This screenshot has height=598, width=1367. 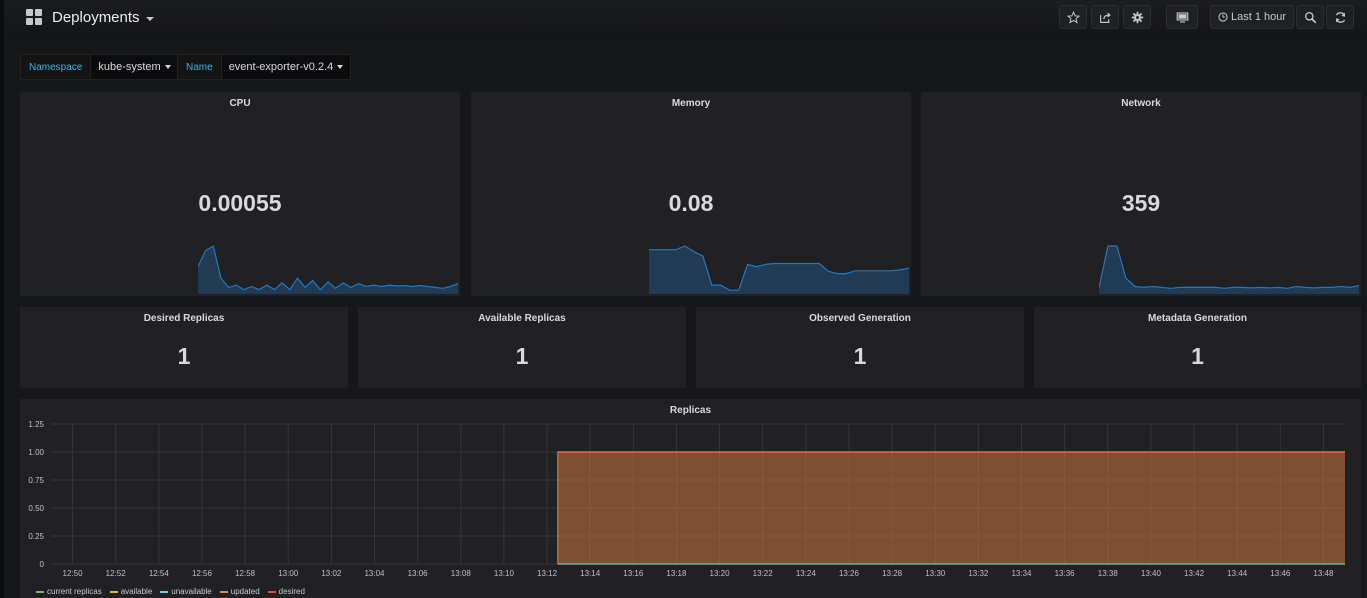 I want to click on cpu-sparkline, so click(x=328, y=269).